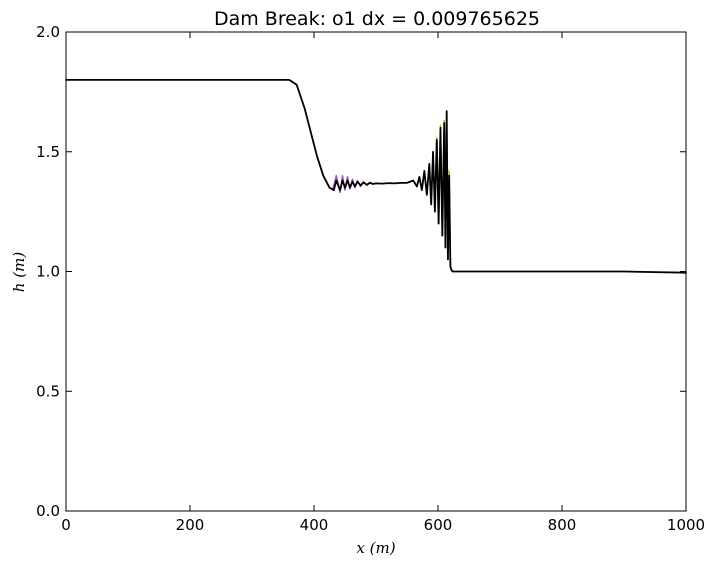  What do you see at coordinates (686, 525) in the screenshot?
I see `x-tick-label: 1000` at bounding box center [686, 525].